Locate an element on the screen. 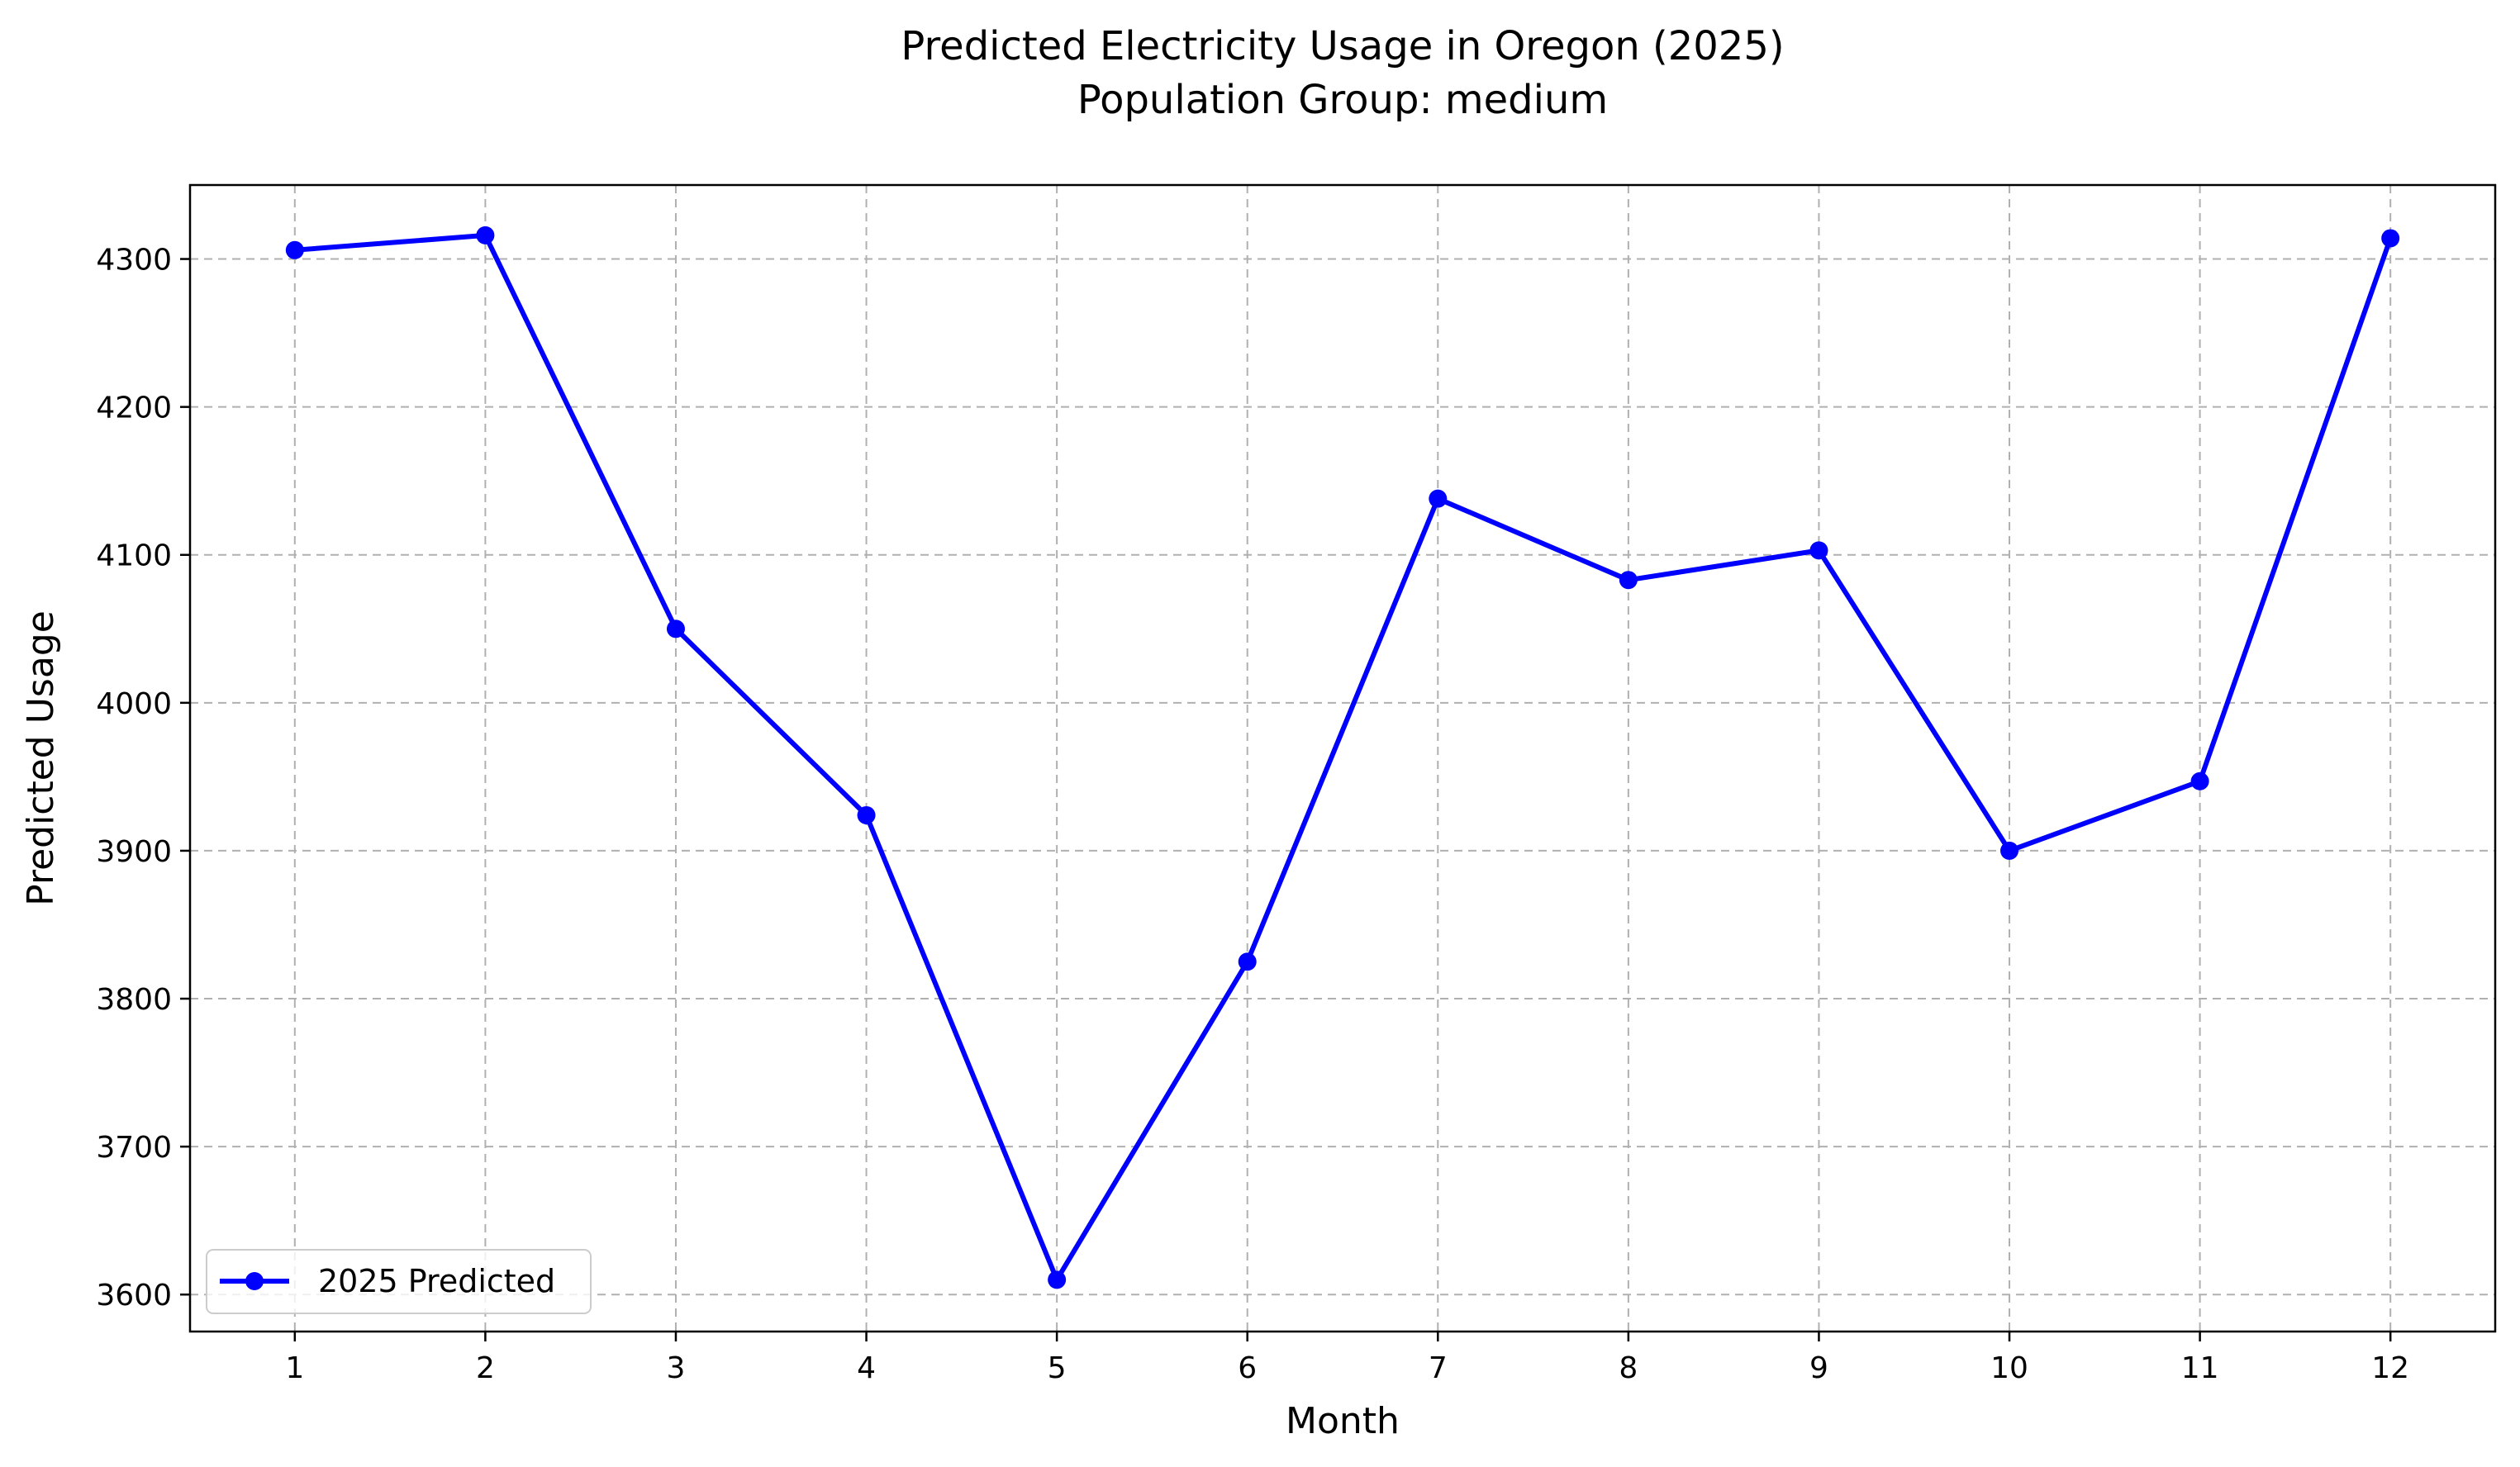 This screenshot has height=1467, width=2520. legend: 2025 Predicted is located at coordinates (399, 1281).